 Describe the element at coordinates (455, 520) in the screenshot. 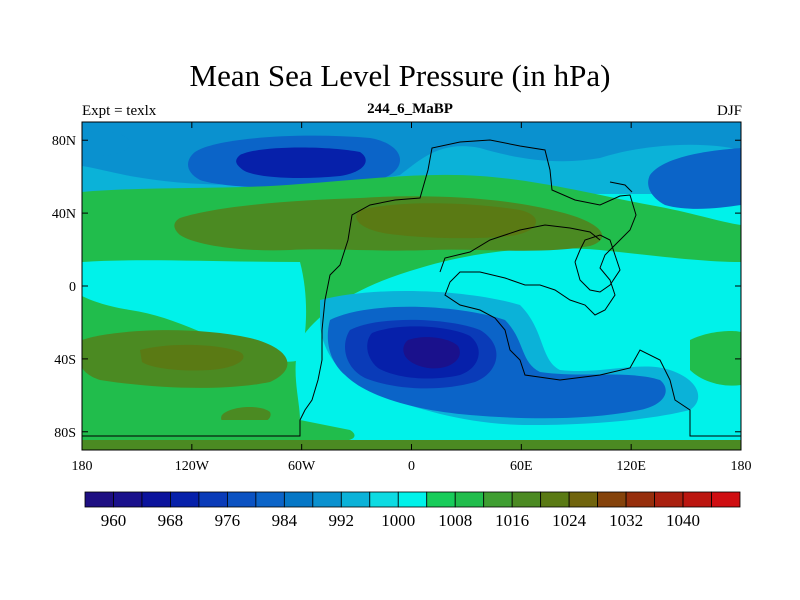

I see `colorbar-label: 1008` at that location.